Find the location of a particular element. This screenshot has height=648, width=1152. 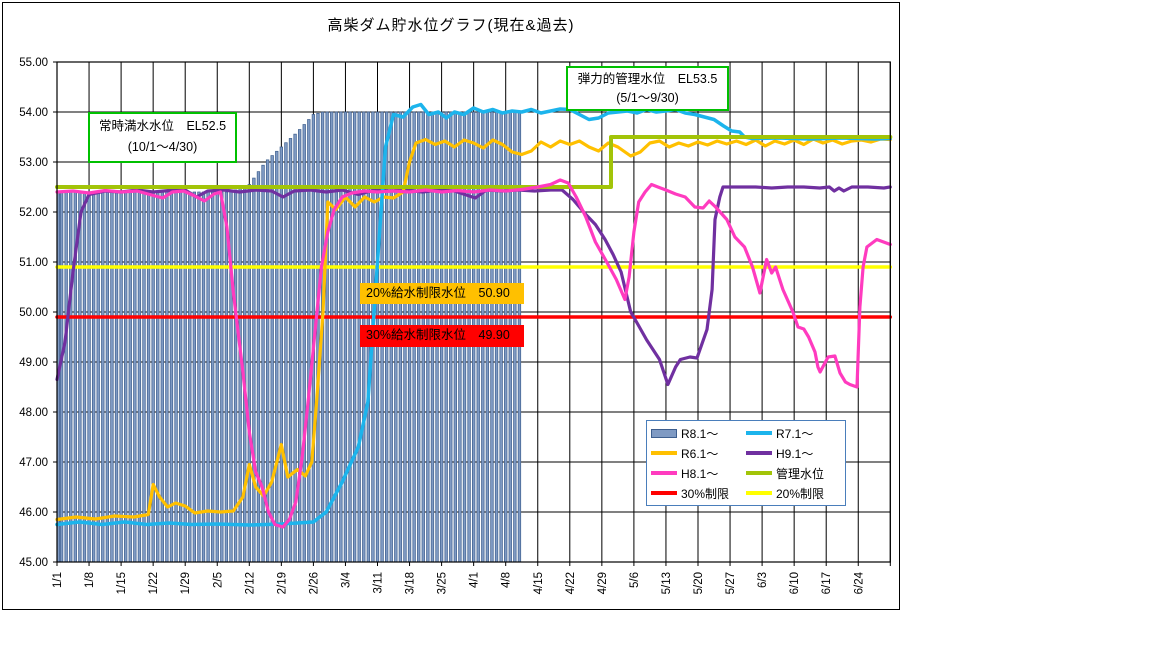

annotation-normal-full-level-line1: 常時満水水位 EL52.5 is located at coordinates (162, 126).